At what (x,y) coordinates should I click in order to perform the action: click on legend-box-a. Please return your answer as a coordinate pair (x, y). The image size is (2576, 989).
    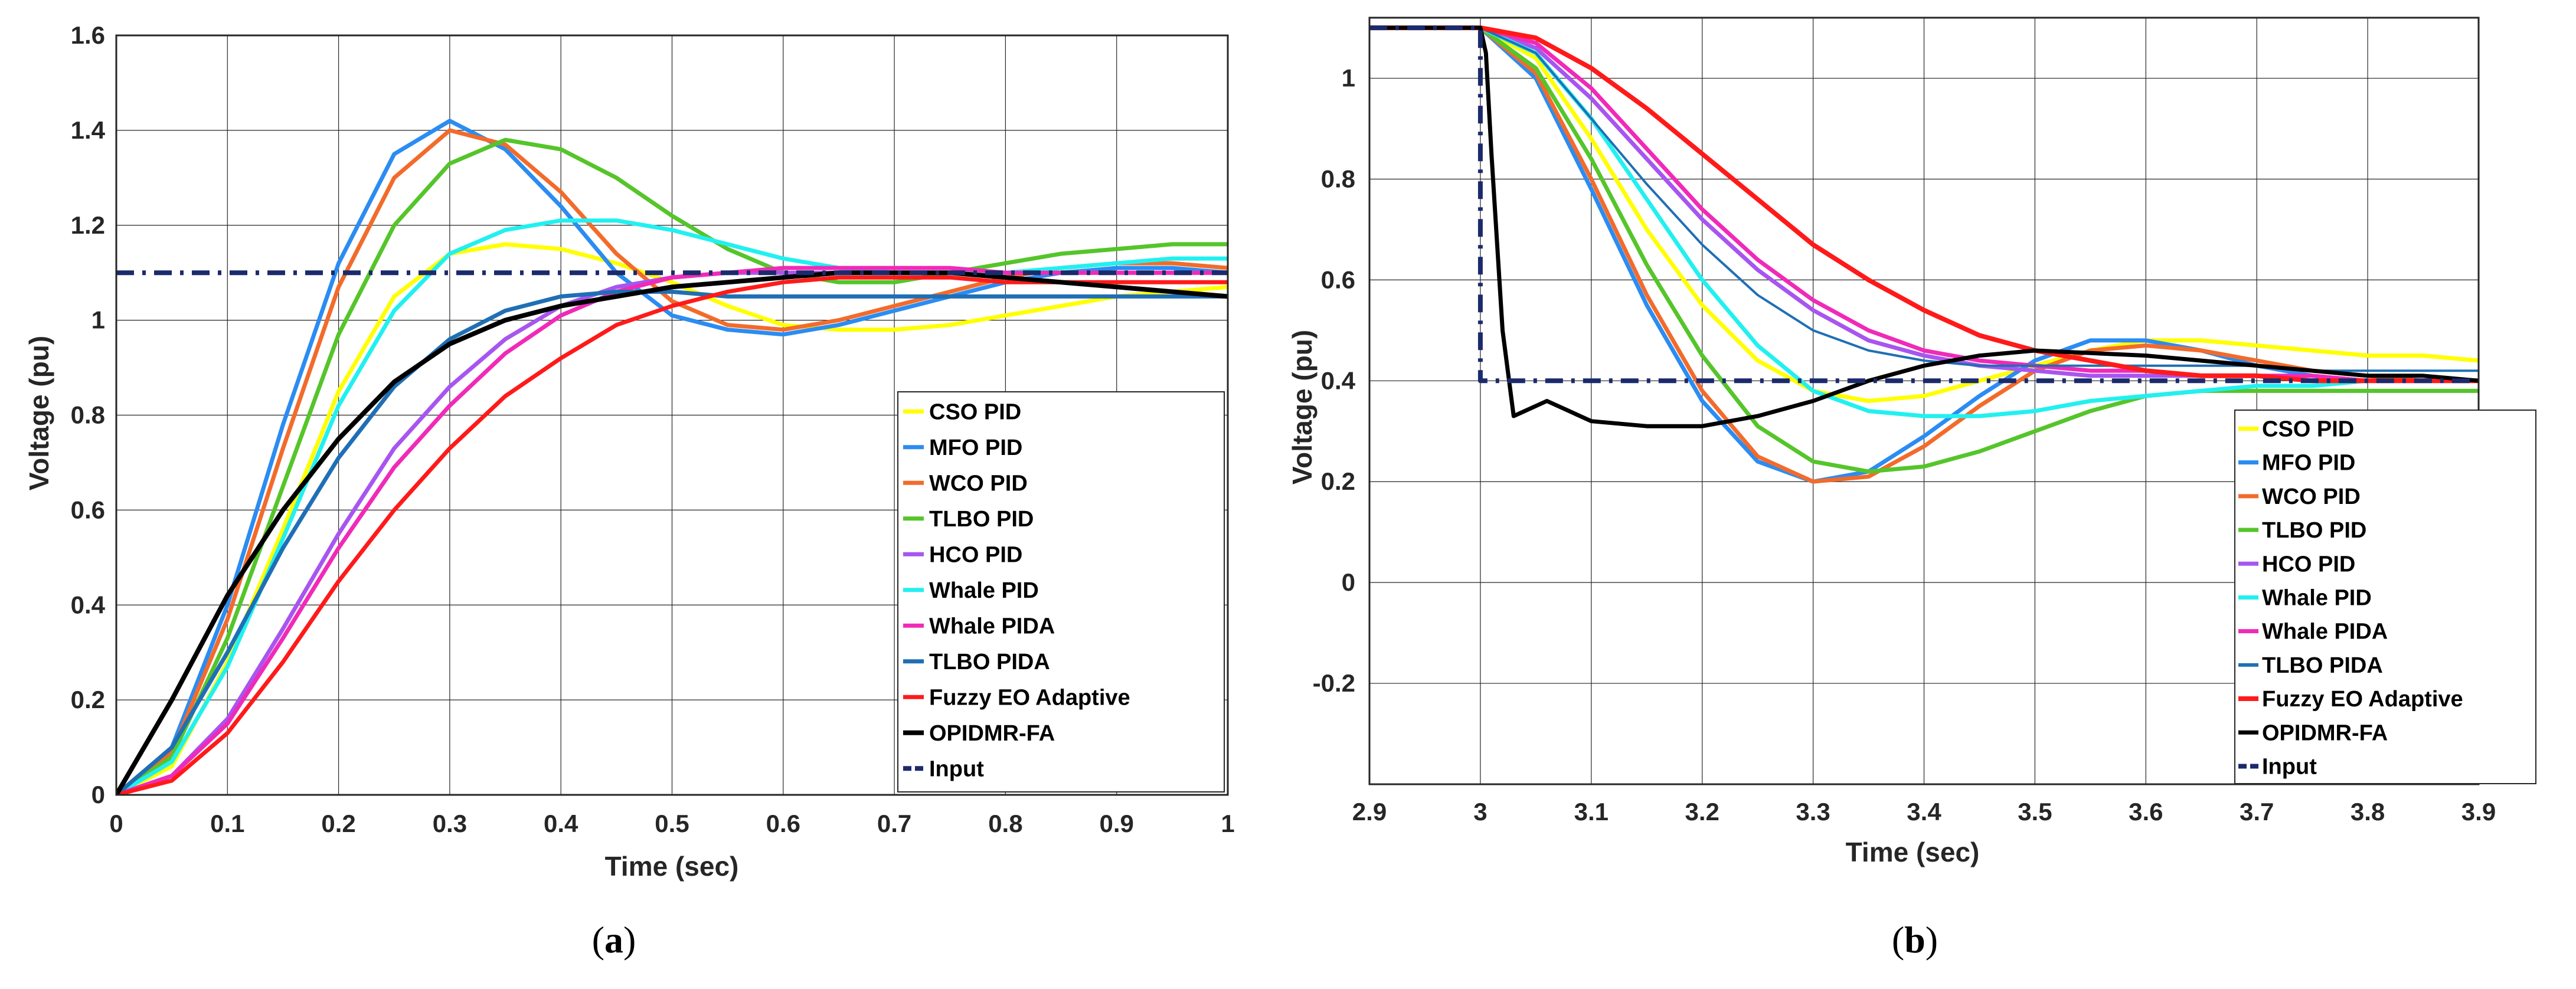
    Looking at the image, I should click on (1061, 591).